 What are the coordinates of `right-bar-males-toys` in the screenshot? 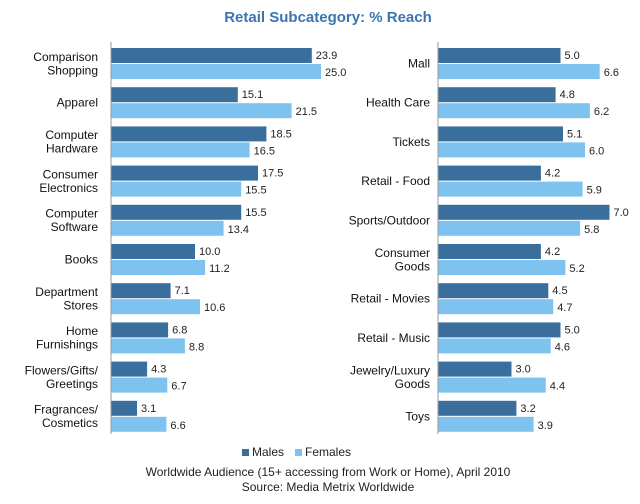 It's located at (477, 408).